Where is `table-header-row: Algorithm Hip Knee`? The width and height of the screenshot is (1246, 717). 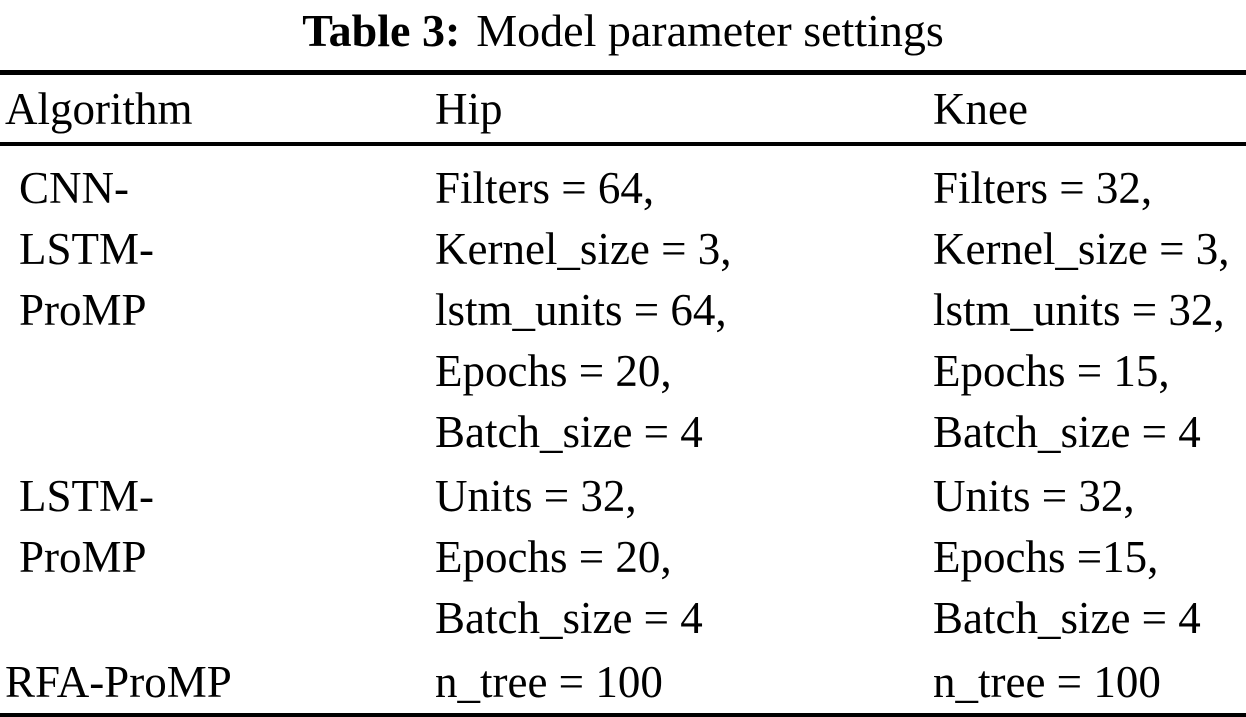
table-header-row: Algorithm Hip Knee is located at coordinates (623, 109).